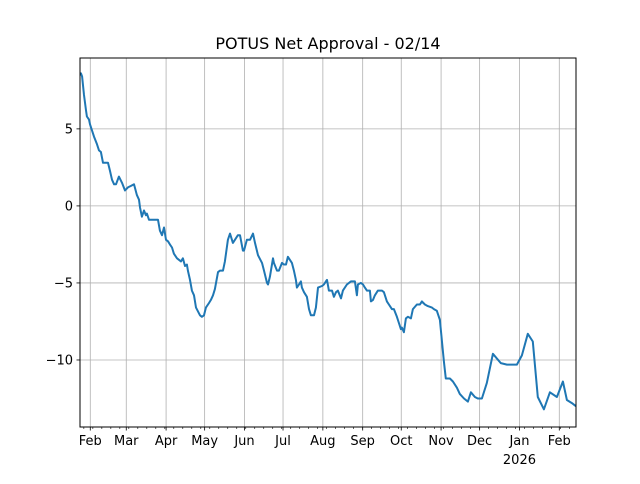  What do you see at coordinates (327, 43) in the screenshot?
I see `chart-title: POTUS Net Approval - 02/14` at bounding box center [327, 43].